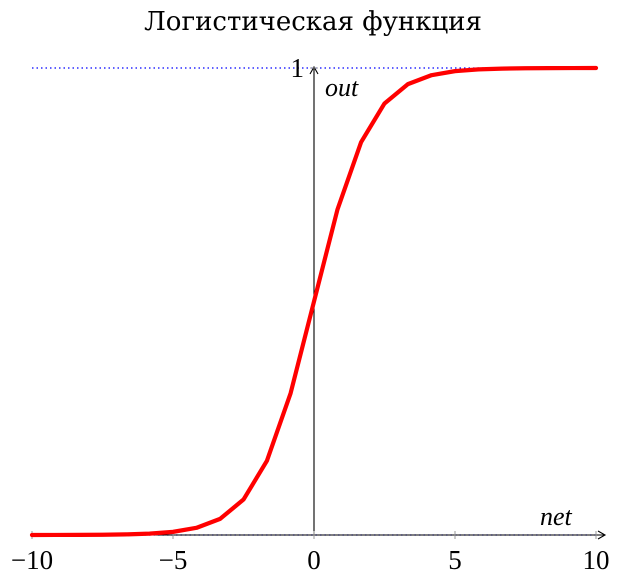 This screenshot has height=584, width=626. What do you see at coordinates (298, 68) in the screenshot?
I see `y-tick-label: 1` at bounding box center [298, 68].